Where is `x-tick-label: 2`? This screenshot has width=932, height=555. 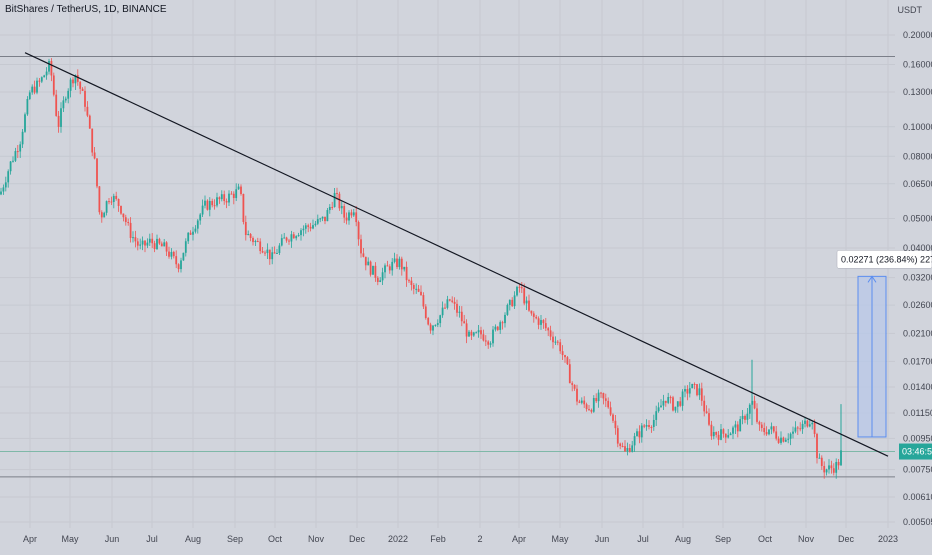 x-tick-label: 2 is located at coordinates (479, 539).